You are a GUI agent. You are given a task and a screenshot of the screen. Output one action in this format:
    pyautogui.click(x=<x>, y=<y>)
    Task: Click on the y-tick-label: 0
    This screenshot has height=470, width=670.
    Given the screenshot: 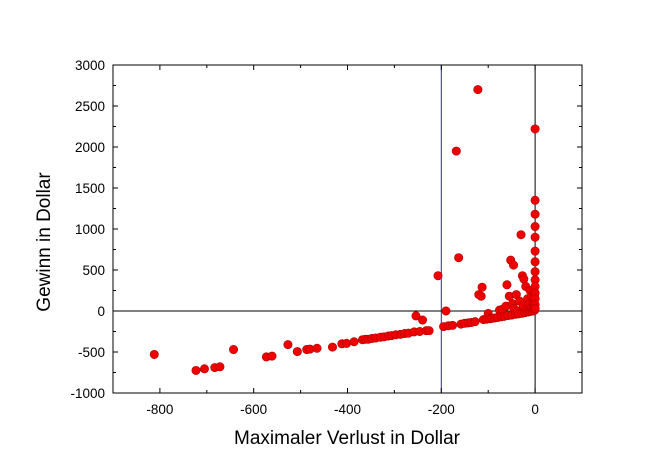 What is the action you would take?
    pyautogui.click(x=101, y=311)
    